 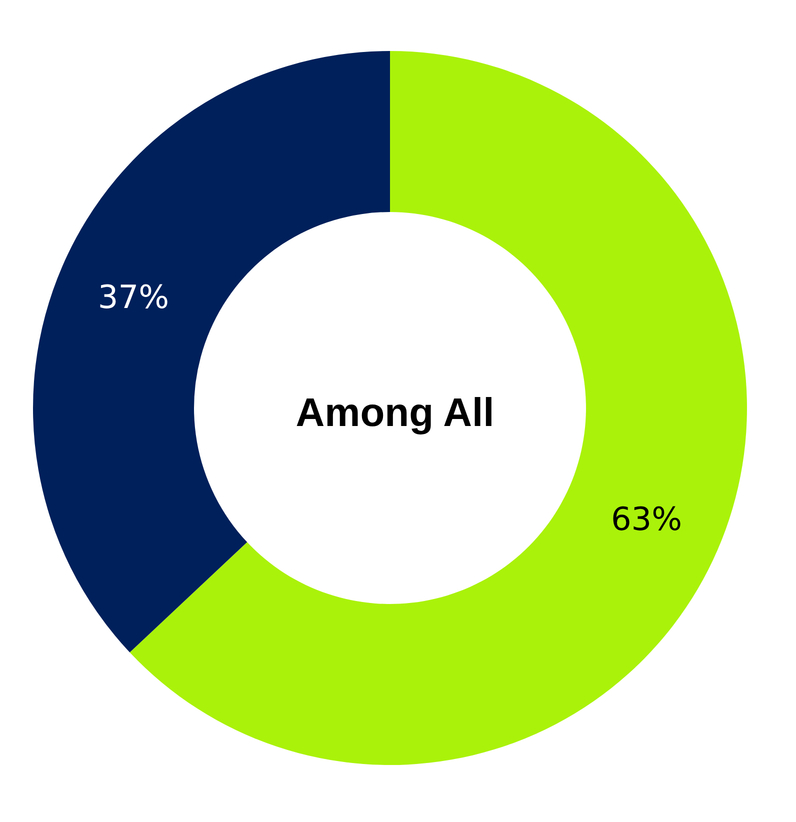 What do you see at coordinates (134, 297) in the screenshot?
I see `data-label: 37%` at bounding box center [134, 297].